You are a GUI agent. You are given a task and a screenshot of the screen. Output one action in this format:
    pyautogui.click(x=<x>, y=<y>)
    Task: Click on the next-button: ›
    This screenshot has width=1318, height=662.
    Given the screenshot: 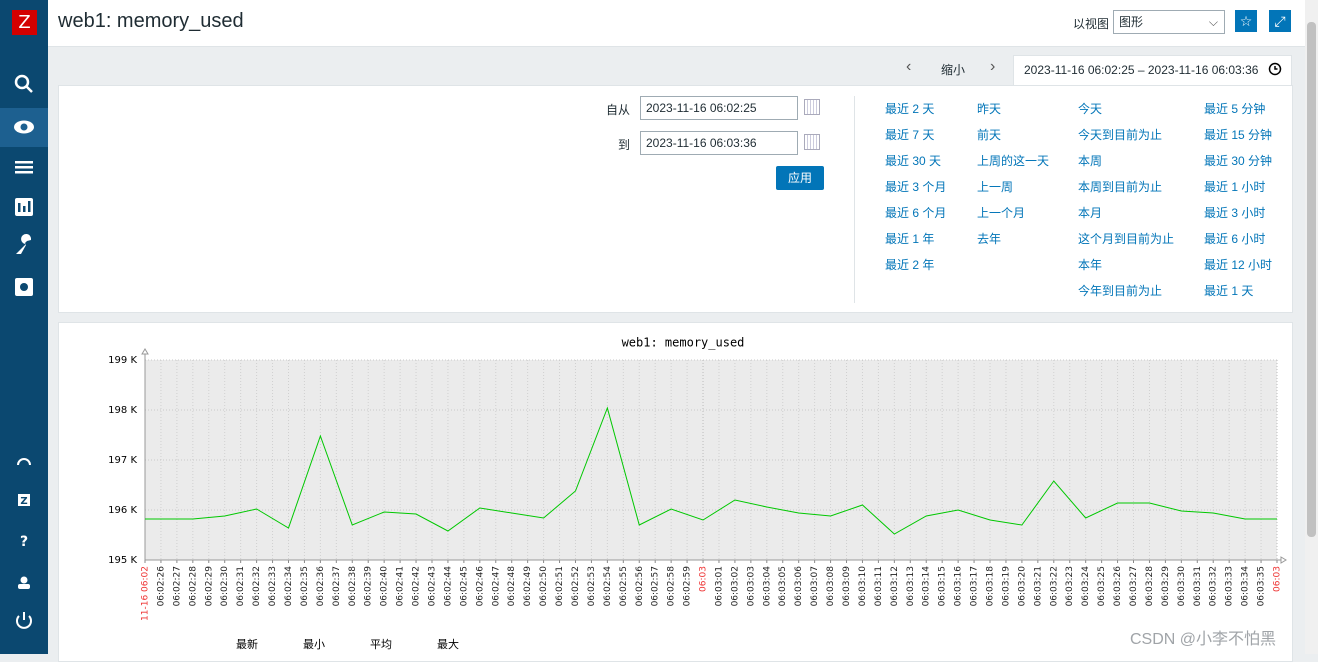 What is the action you would take?
    pyautogui.click(x=993, y=66)
    